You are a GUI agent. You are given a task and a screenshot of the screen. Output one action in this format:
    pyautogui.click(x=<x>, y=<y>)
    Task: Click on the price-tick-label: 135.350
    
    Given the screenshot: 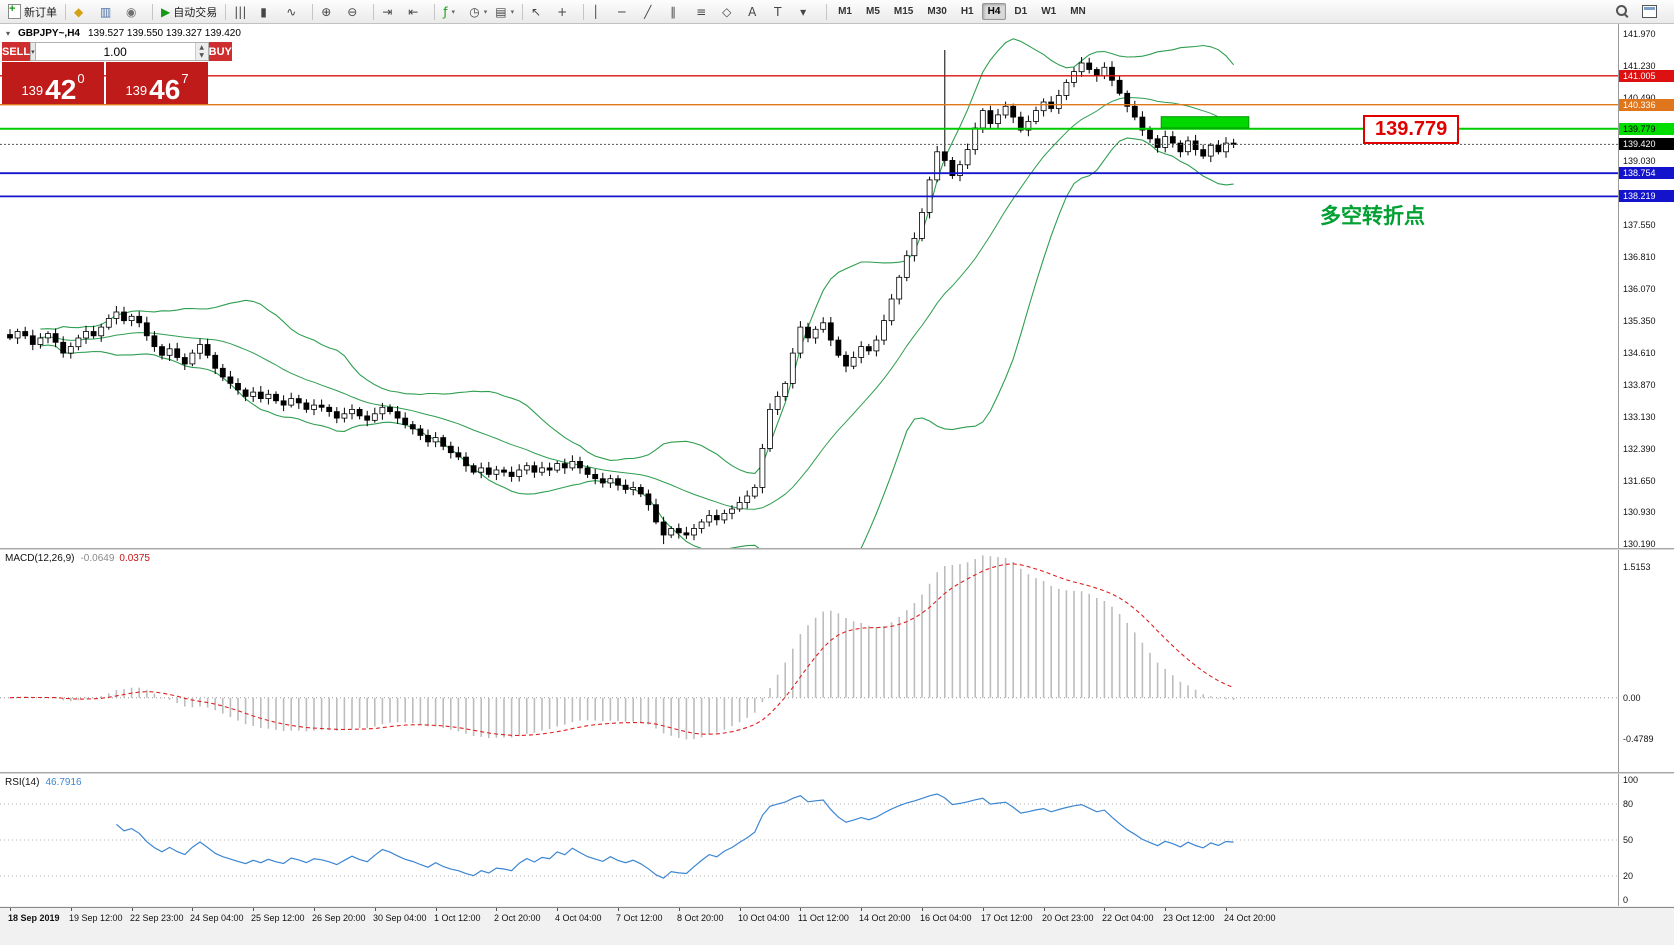 What is the action you would take?
    pyautogui.click(x=1639, y=321)
    